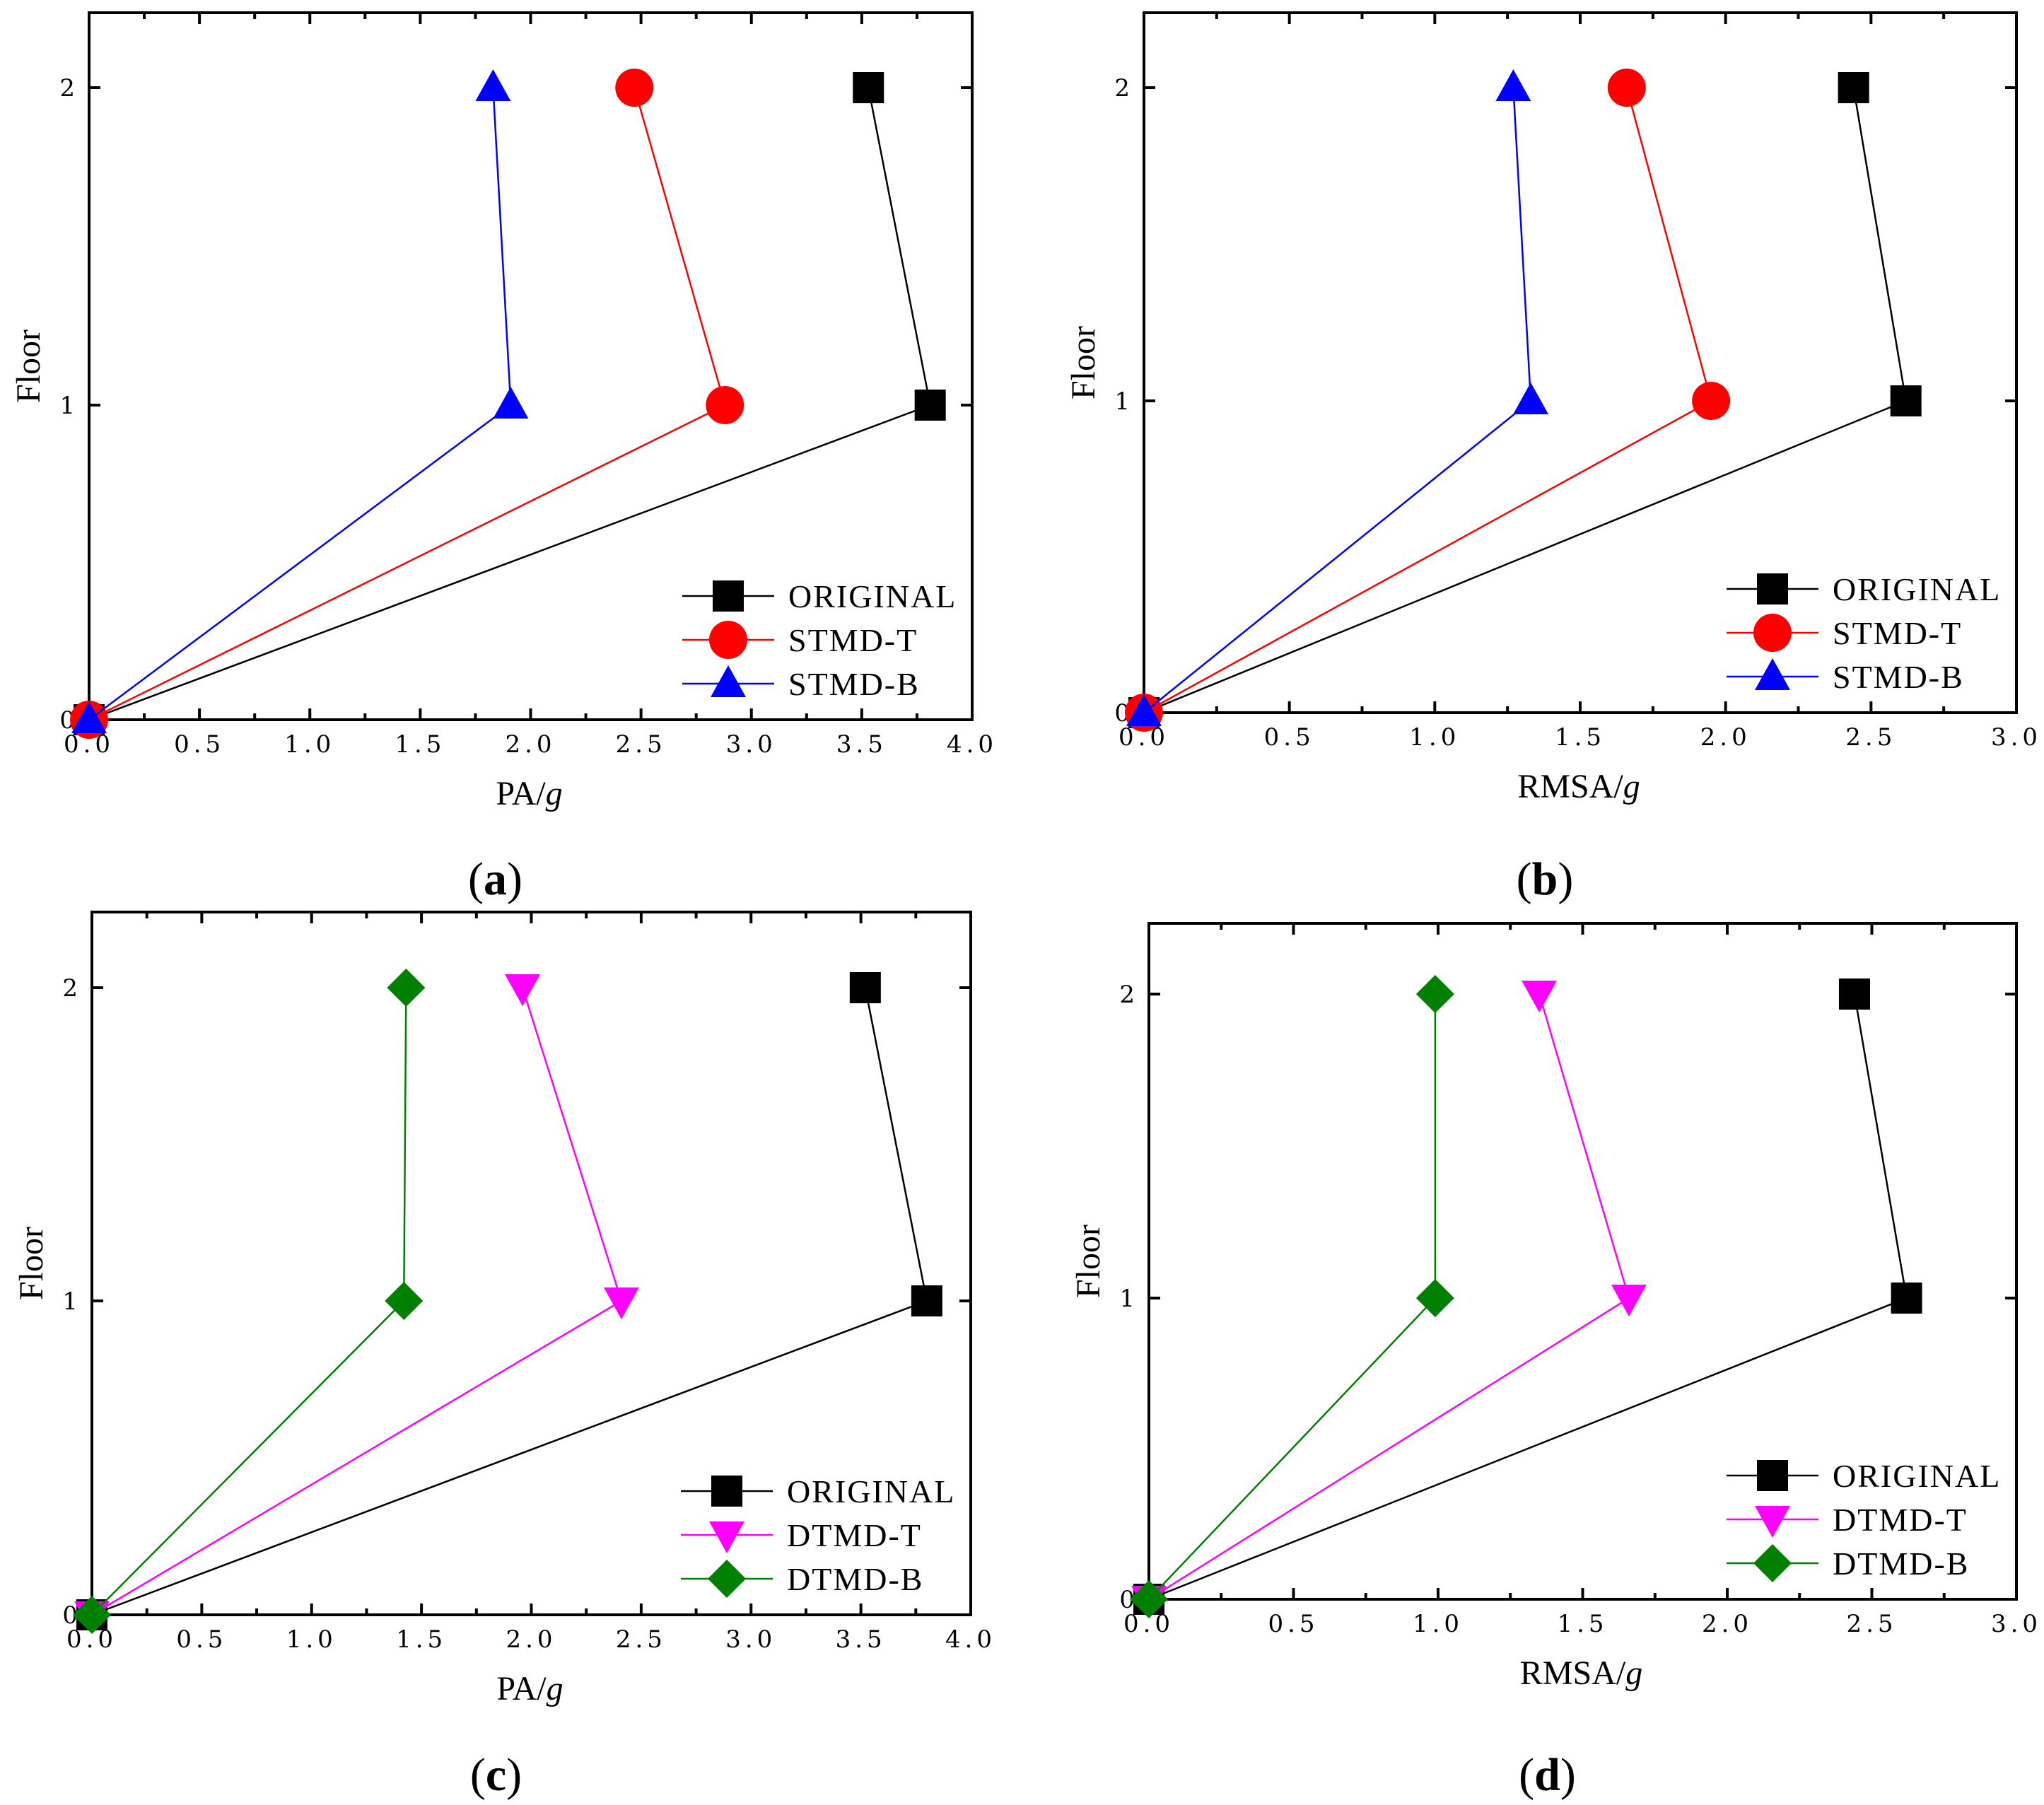 This screenshot has height=1805, width=2044. I want to click on x-tick-label: 3.5, so click(861, 744).